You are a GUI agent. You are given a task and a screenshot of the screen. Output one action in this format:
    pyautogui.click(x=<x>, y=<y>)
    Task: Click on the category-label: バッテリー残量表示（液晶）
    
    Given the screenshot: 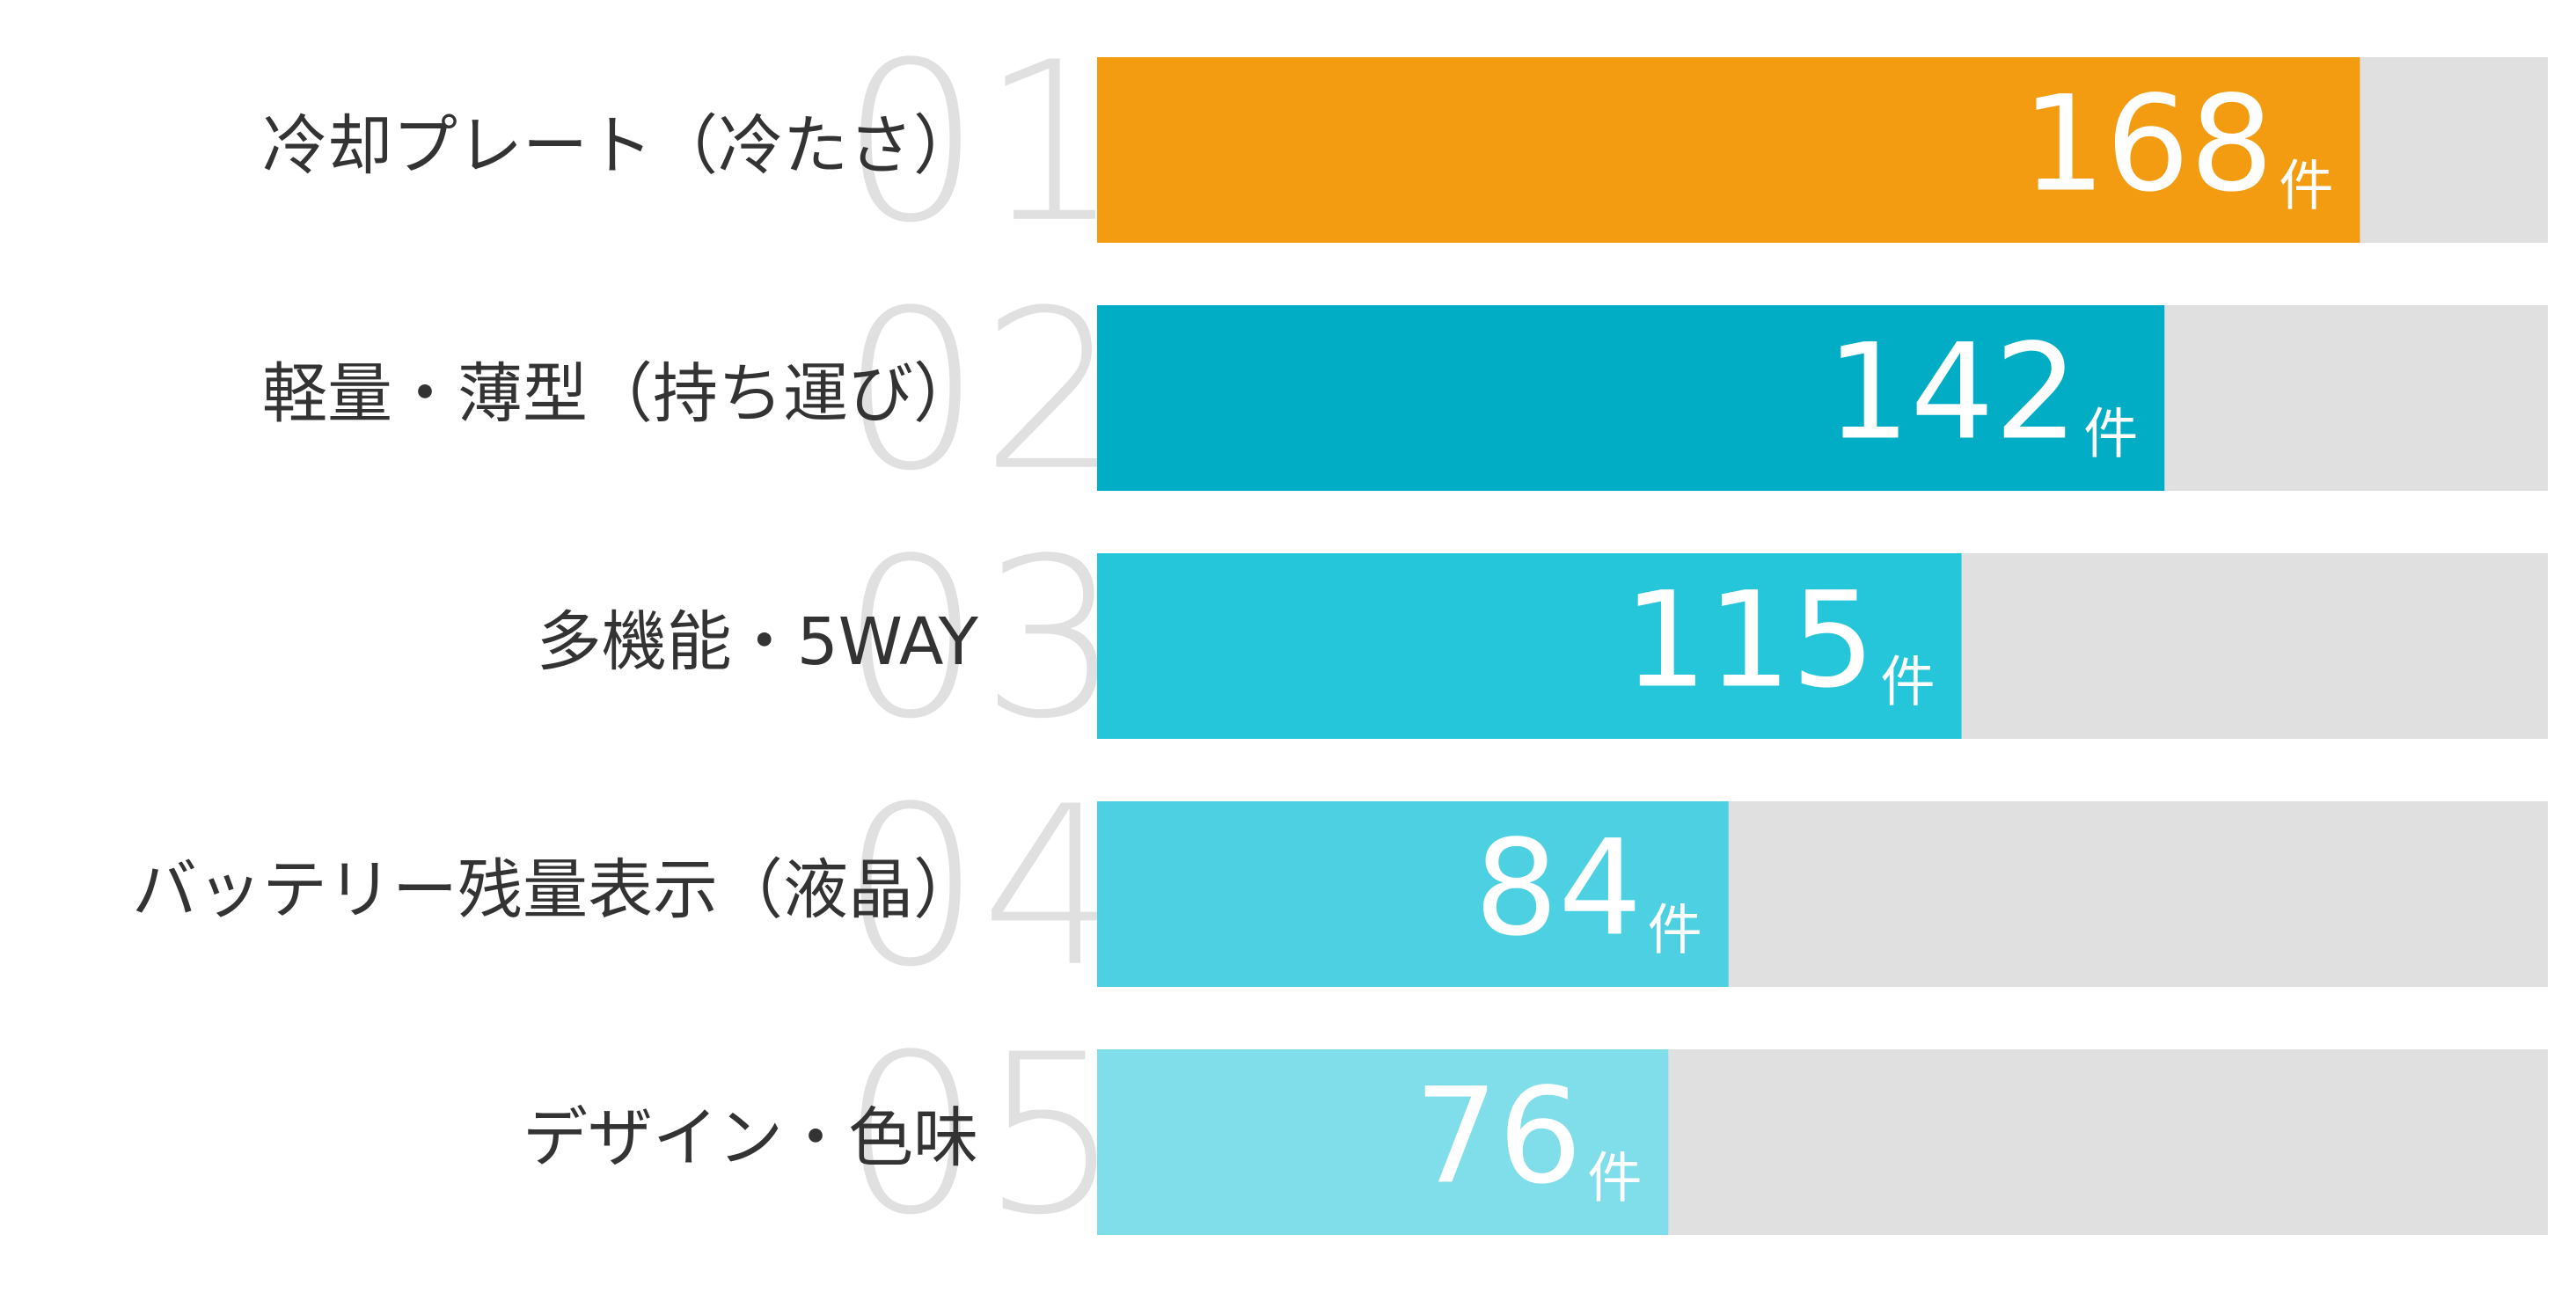 What is the action you would take?
    pyautogui.click(x=555, y=890)
    